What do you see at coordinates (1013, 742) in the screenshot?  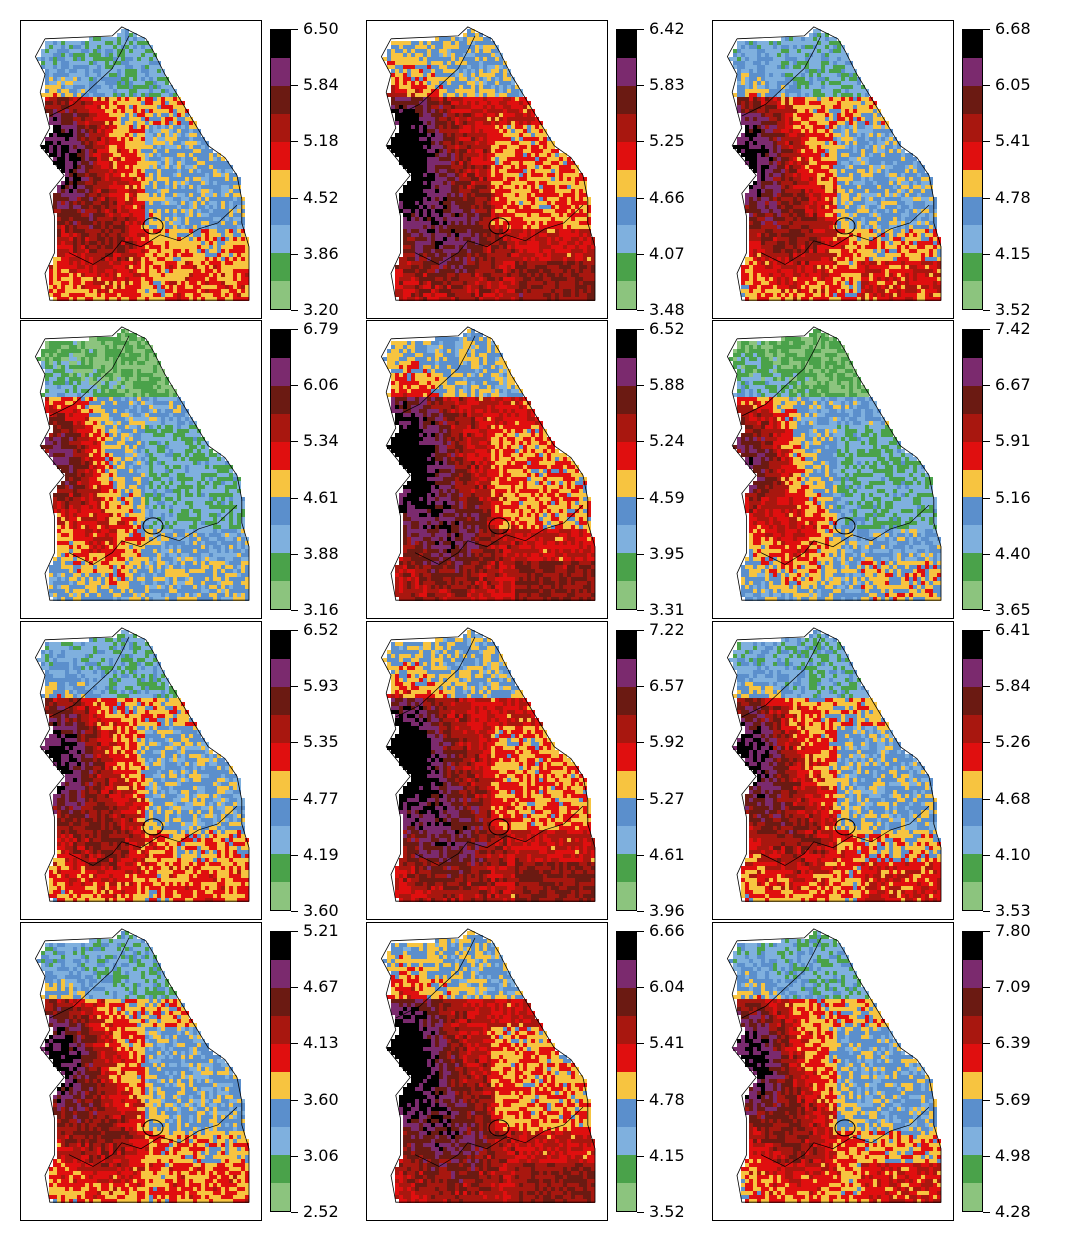 I see `colorbar-tick-label: 5.26` at bounding box center [1013, 742].